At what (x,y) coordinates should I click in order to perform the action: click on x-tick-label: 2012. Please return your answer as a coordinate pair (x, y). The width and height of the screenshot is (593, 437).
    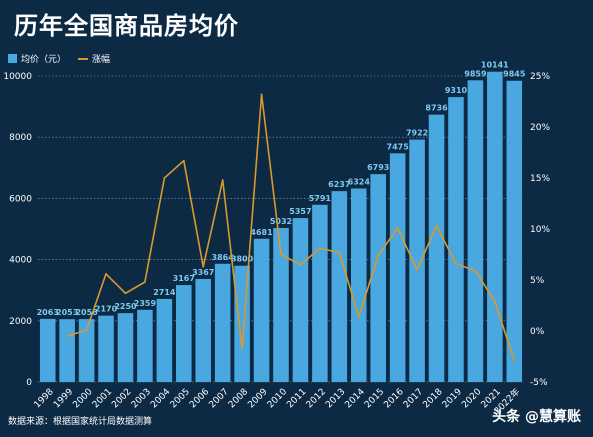
    Looking at the image, I should click on (316, 398).